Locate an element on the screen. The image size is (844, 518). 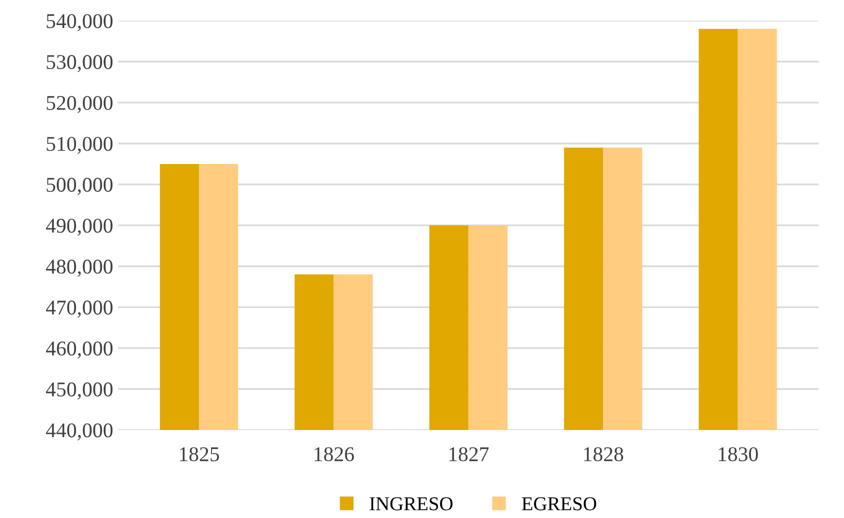
x-tick-label: 1826 is located at coordinates (334, 454).